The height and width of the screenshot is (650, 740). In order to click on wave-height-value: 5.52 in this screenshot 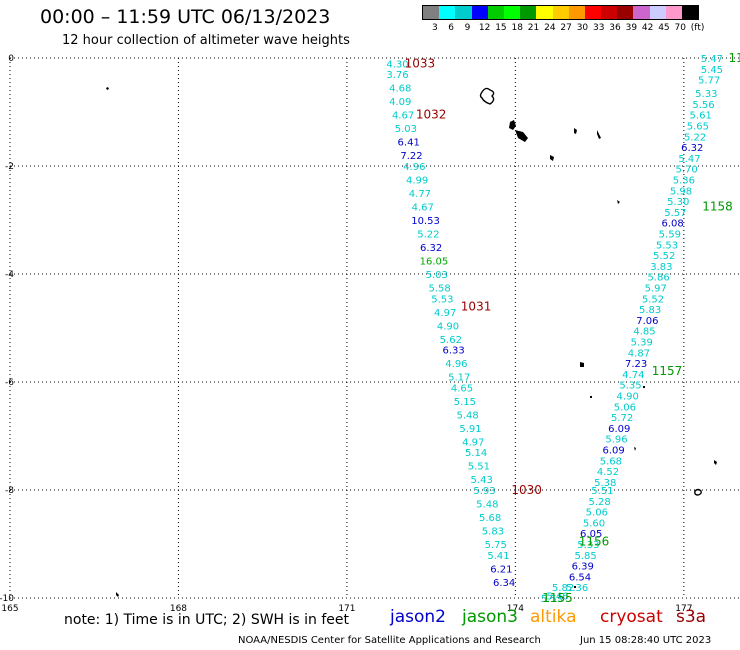, I will do `click(664, 256)`.